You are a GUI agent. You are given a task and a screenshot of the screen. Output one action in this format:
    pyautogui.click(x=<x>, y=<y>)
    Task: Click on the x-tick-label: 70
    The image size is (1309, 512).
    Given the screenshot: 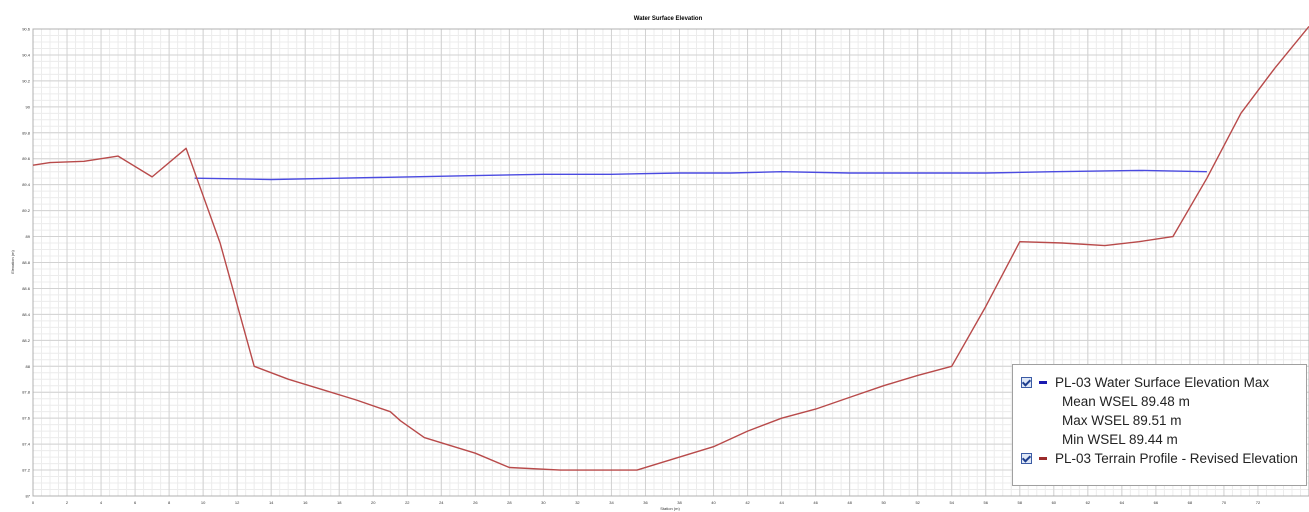 What is the action you would take?
    pyautogui.click(x=1224, y=502)
    